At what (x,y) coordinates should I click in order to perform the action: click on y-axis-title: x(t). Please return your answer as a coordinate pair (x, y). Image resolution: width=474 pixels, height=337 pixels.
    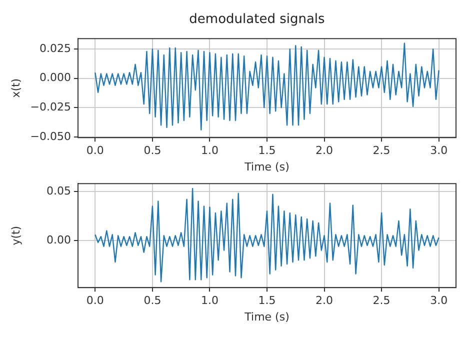
    Looking at the image, I should click on (15, 88).